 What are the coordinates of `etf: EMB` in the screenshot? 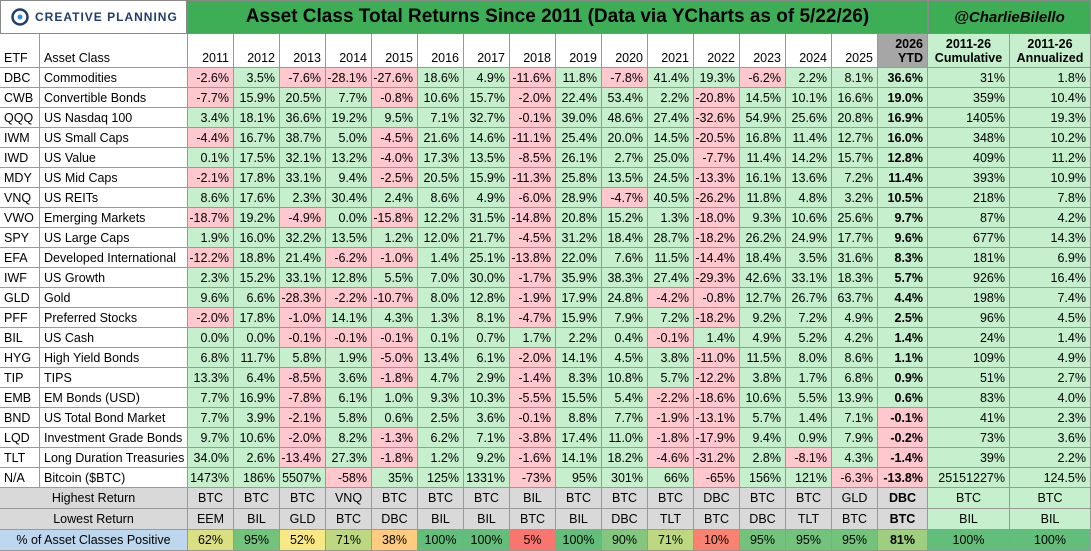 It's located at (20, 398).